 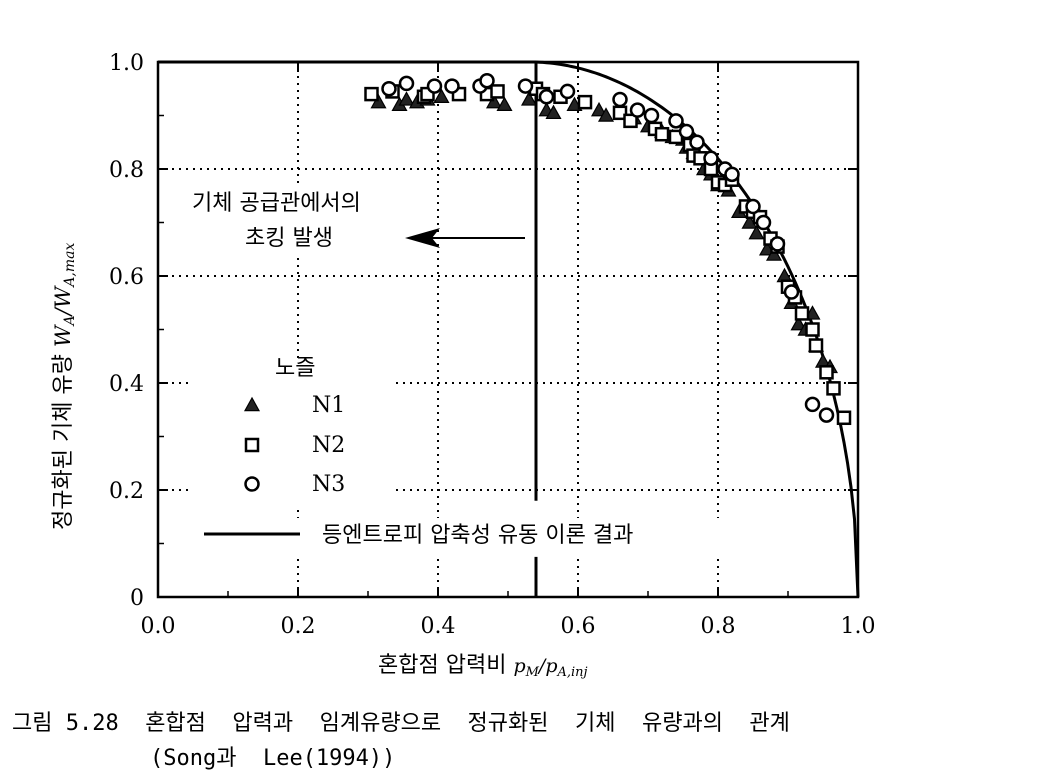 I want to click on legend: 노즐 N1 N2 N3 등엔트로피 압축성 유동 이론 결과, so click(x=418, y=452).